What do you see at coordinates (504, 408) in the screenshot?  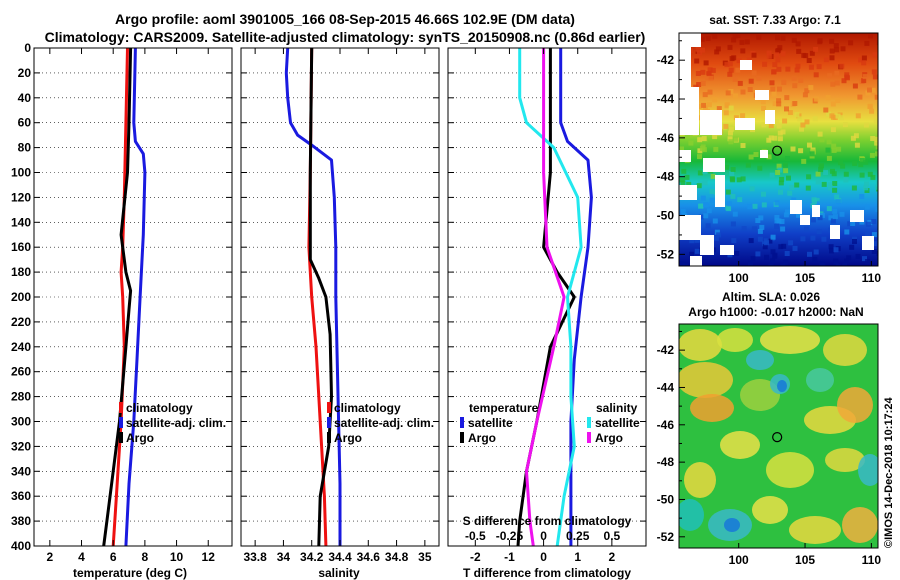 I see `legend-temperature-title: temperature` at bounding box center [504, 408].